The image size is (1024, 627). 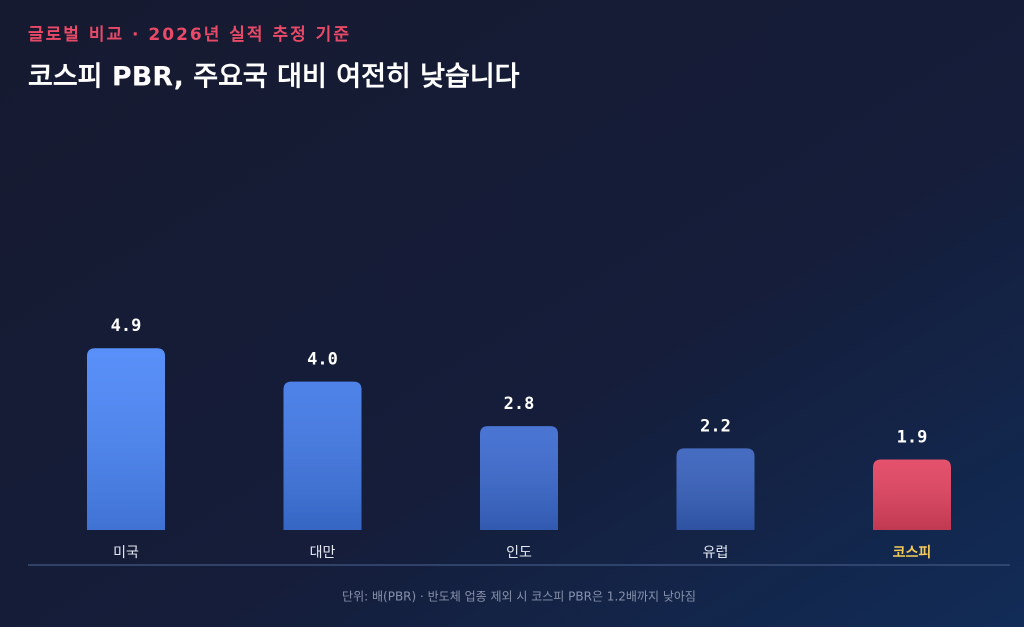 What do you see at coordinates (715, 426) in the screenshot?
I see `value-label: 2.2` at bounding box center [715, 426].